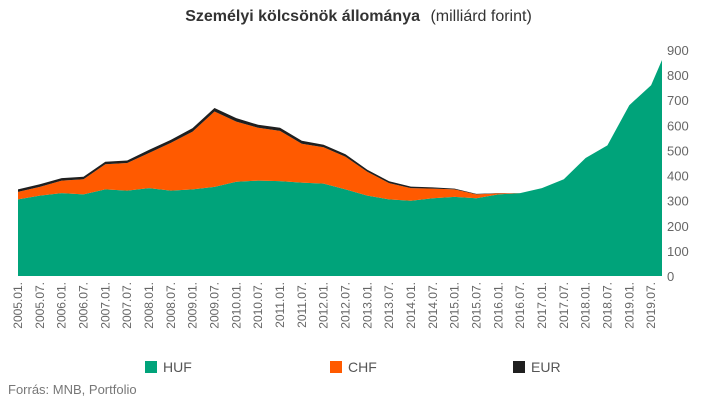  What do you see at coordinates (678, 201) in the screenshot?
I see `y-tick-label: 300` at bounding box center [678, 201].